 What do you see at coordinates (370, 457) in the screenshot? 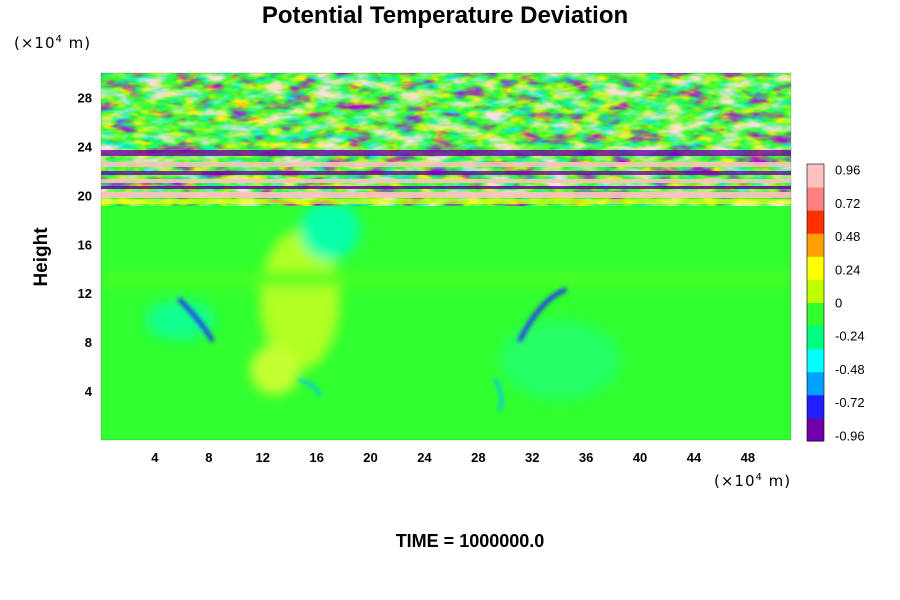
I see `x-tick-label: 20` at bounding box center [370, 457].